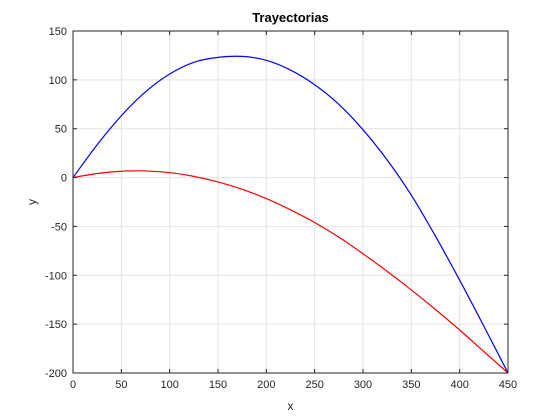 The width and height of the screenshot is (560, 420). What do you see at coordinates (290, 17) in the screenshot?
I see `chart-title: Trayectorias` at bounding box center [290, 17].